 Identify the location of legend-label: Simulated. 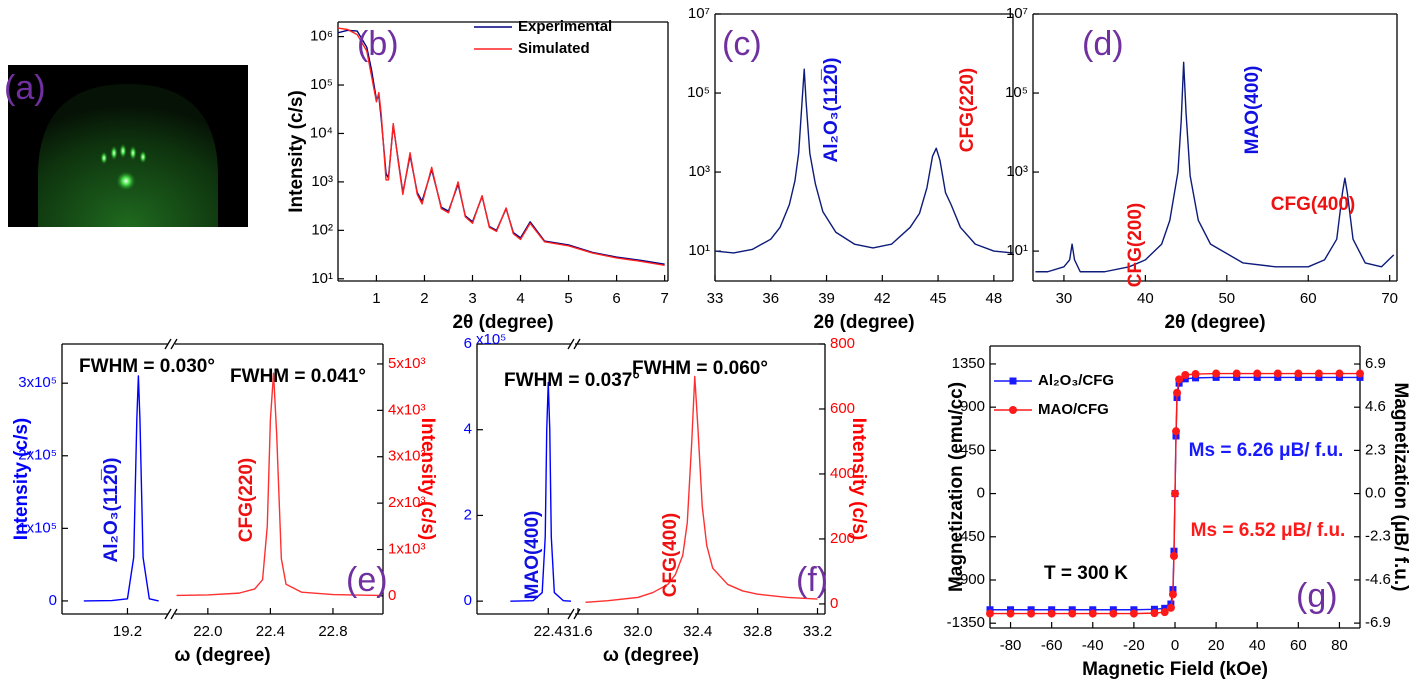
(554, 48).